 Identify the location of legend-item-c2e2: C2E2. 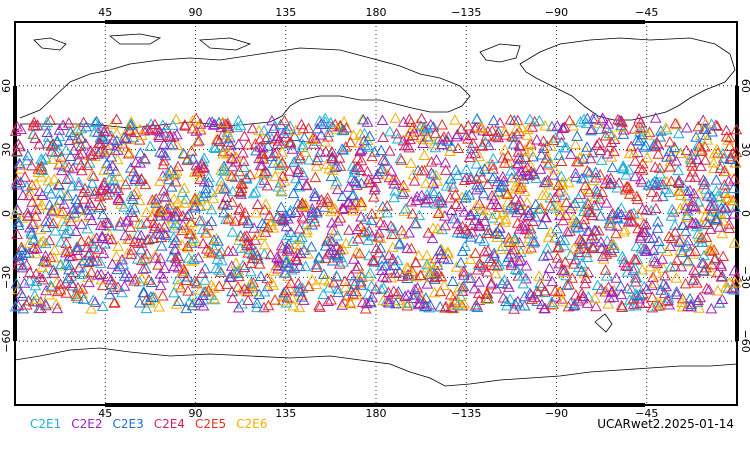
(87, 424).